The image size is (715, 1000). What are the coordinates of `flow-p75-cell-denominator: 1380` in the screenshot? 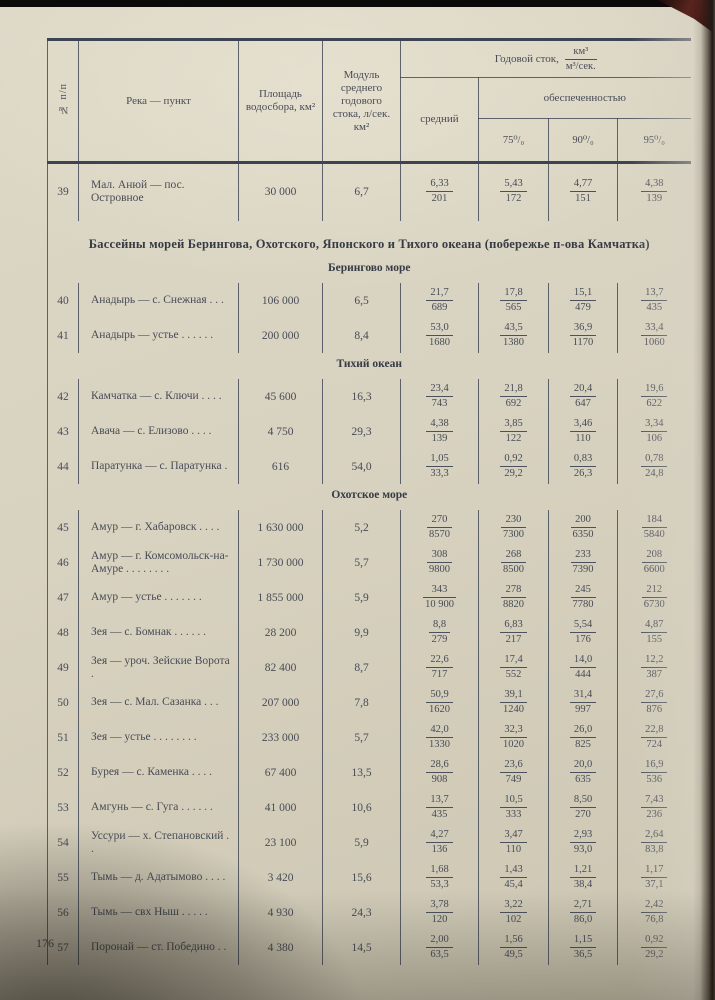 It's located at (513, 342).